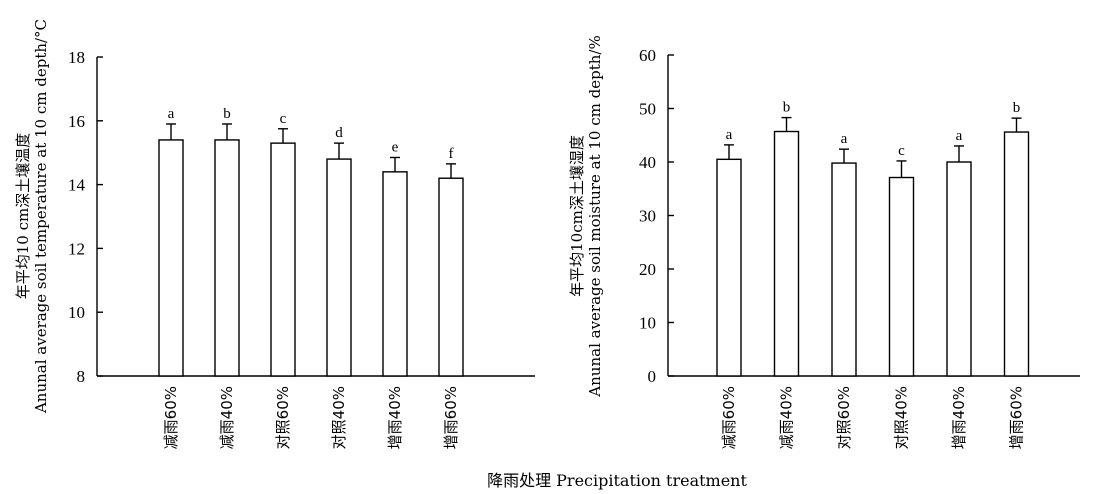 Image resolution: width=1096 pixels, height=494 pixels. Describe the element at coordinates (23, 216) in the screenshot. I see `y-axis-label-chinese: 年平均10 cm深土壤温度` at that location.